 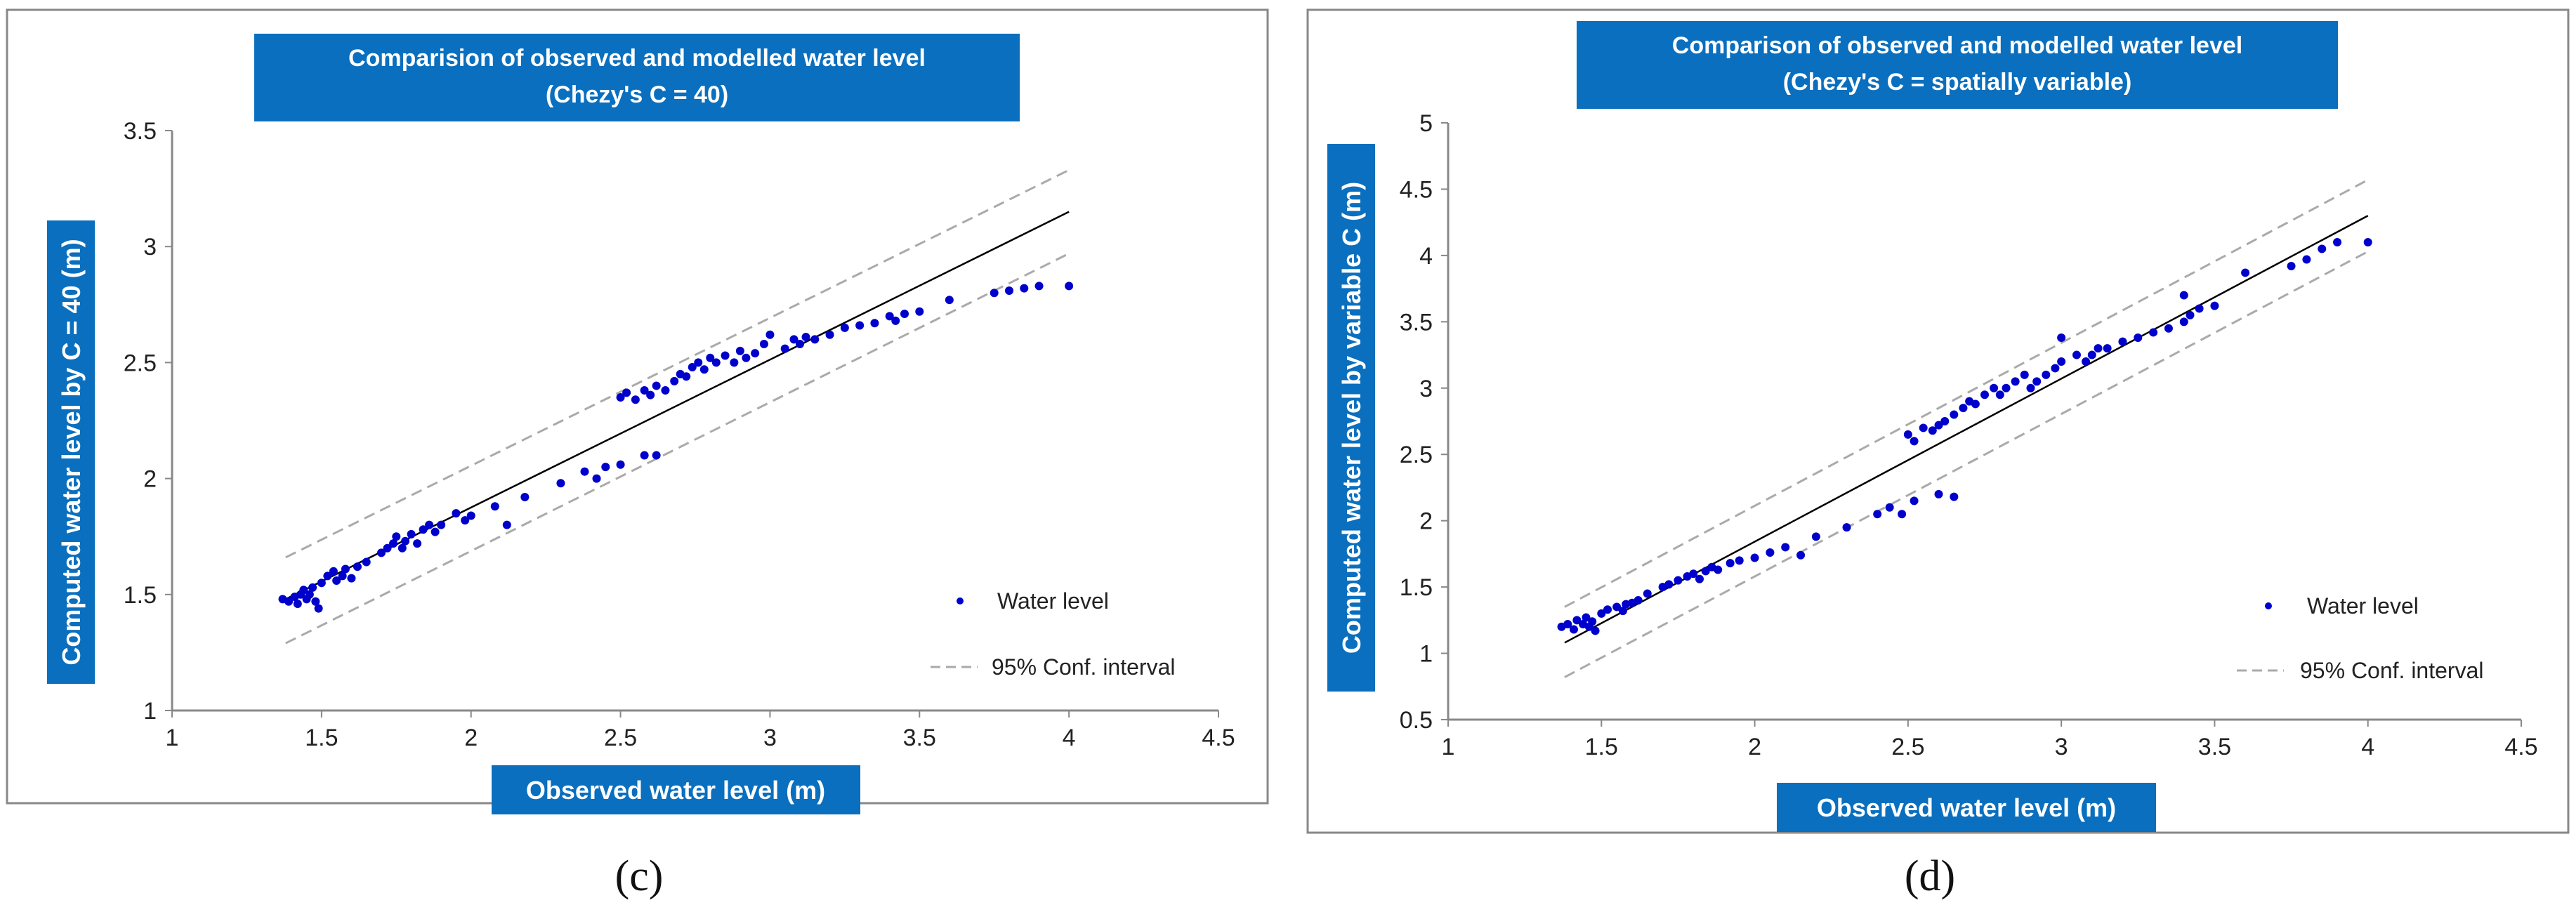 What do you see at coordinates (1351, 418) in the screenshot?
I see `panel-d-ylabel: Computed water level by variable C (m)` at bounding box center [1351, 418].